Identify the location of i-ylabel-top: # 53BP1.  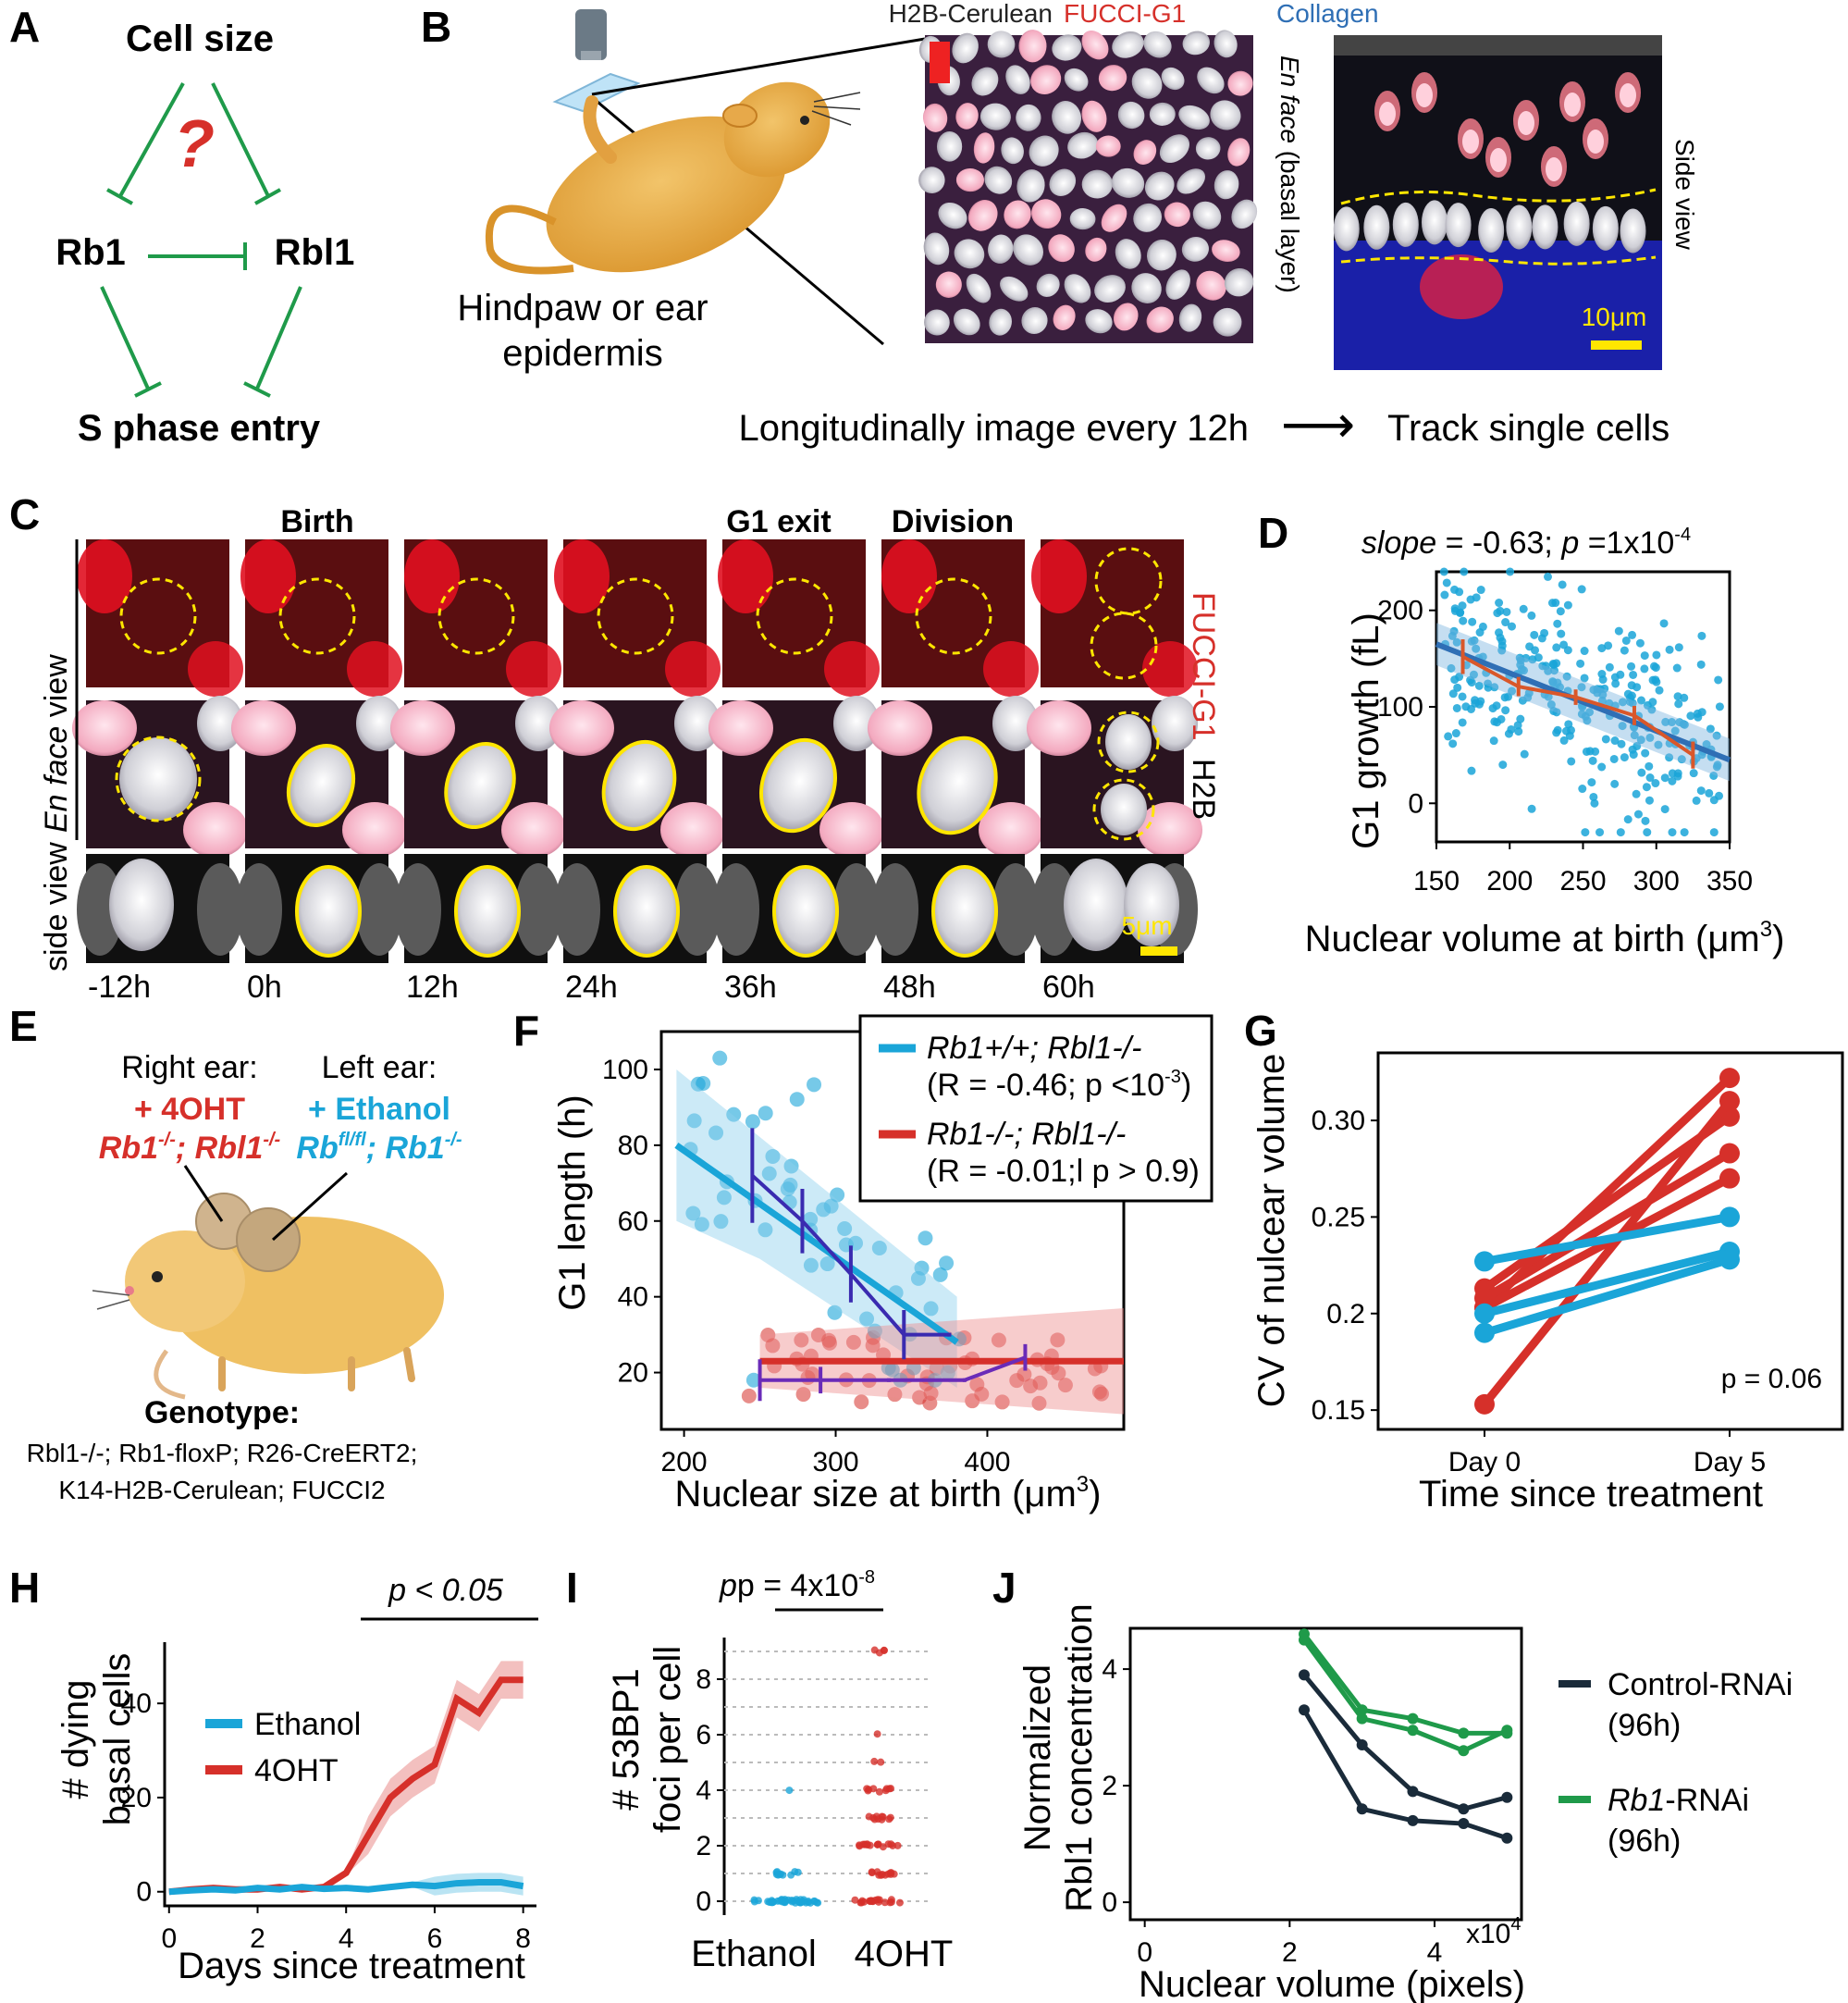
(626, 1739).